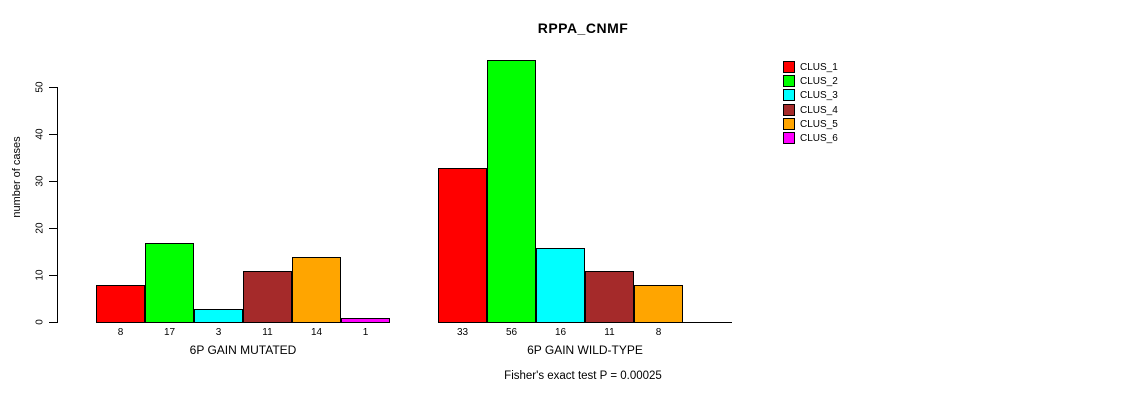  I want to click on legend-row: CLUS_6, so click(810, 138).